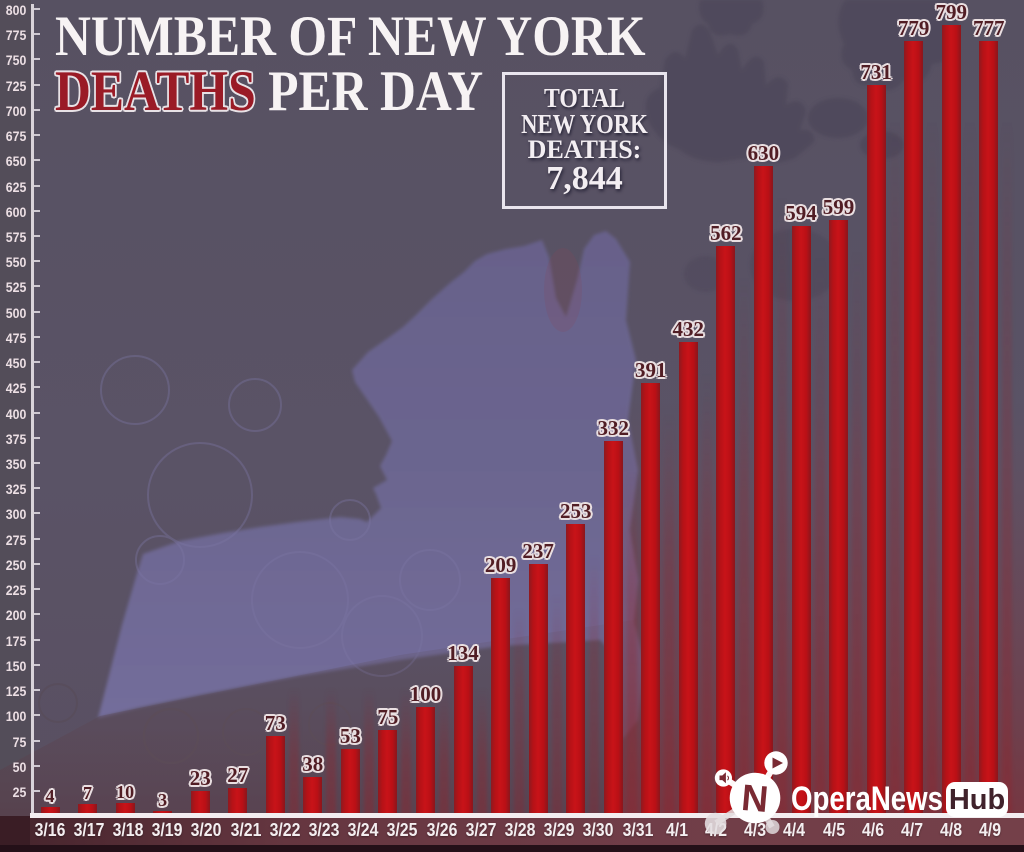 Image resolution: width=1024 pixels, height=852 pixels. I want to click on svg-text: Hub, so click(977, 800).